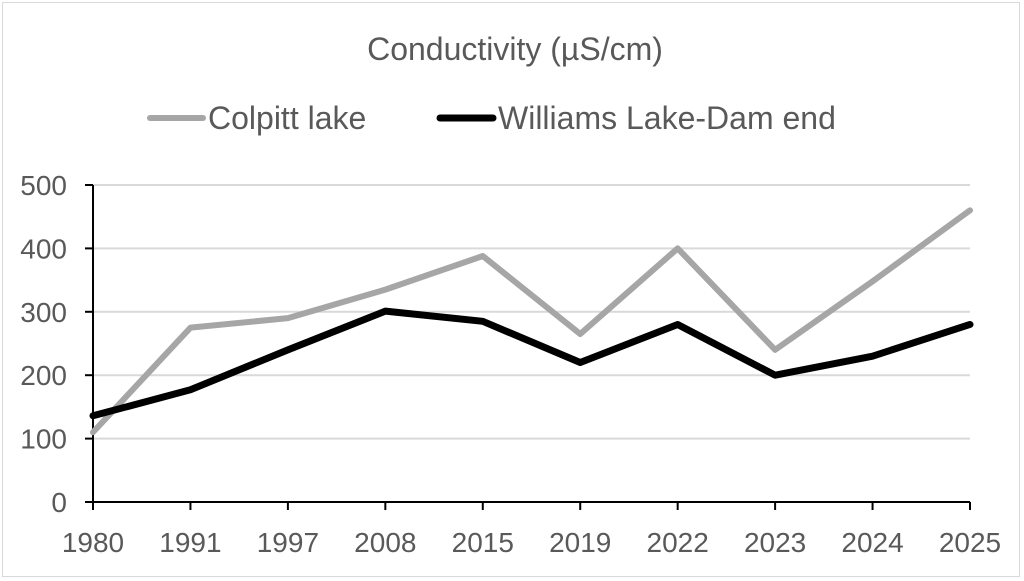 This screenshot has width=1024, height=581. Describe the element at coordinates (531, 530) in the screenshot. I see `x-axis-ticks: 1980 1991 1997 2008 2015 2019 2022 2023 2024 2025` at that location.